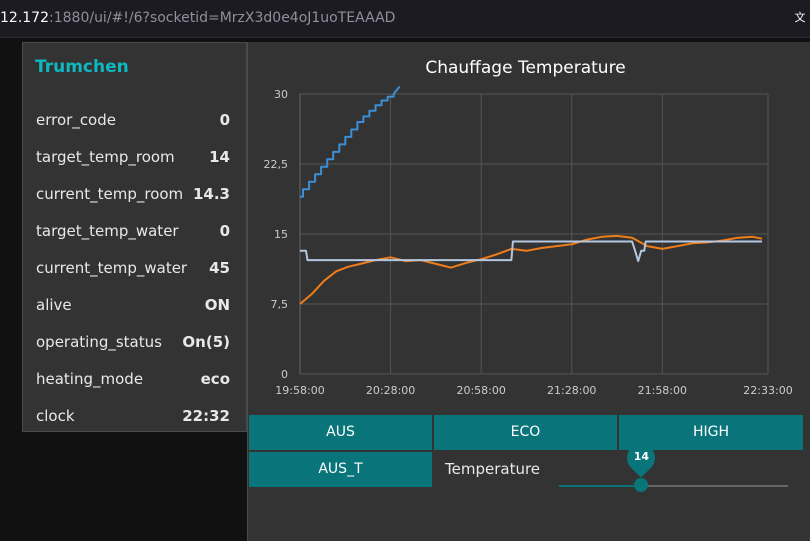 The width and height of the screenshot is (810, 541). Describe the element at coordinates (299, 390) in the screenshot. I see `x-tick-label: 19:58:00` at that location.